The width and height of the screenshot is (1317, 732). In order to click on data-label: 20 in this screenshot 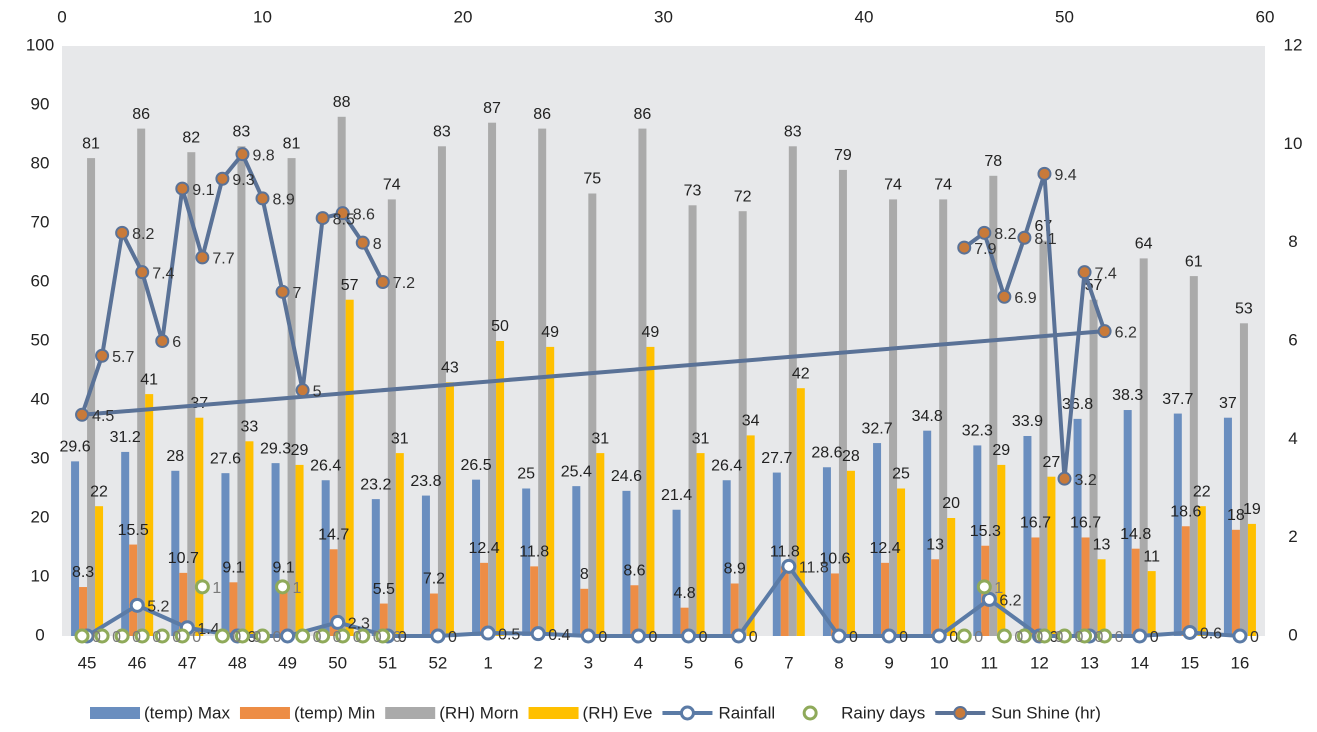, I will do `click(951, 503)`.